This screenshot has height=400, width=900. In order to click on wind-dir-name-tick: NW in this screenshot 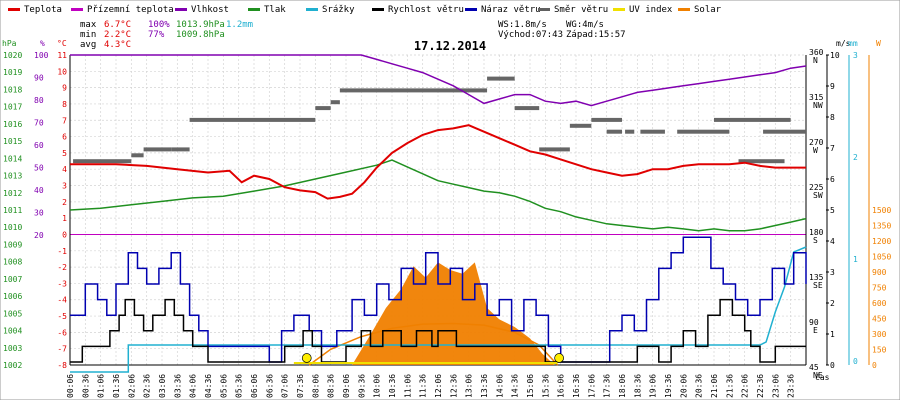, I will do `click(818, 105)`.